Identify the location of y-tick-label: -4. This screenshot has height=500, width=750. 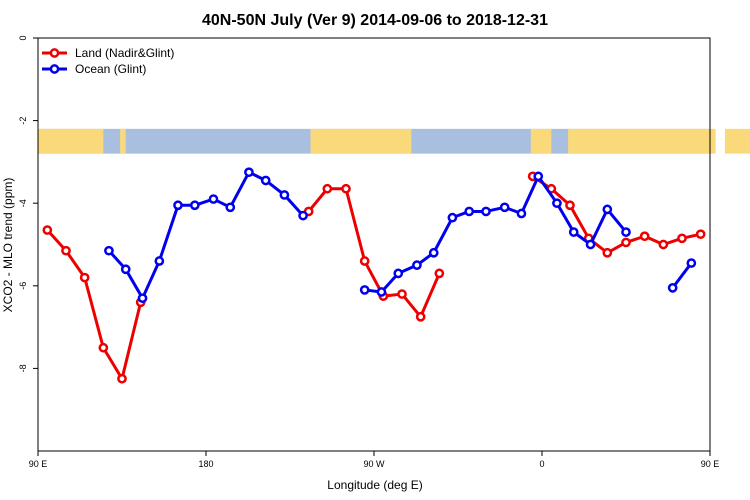
(23, 203).